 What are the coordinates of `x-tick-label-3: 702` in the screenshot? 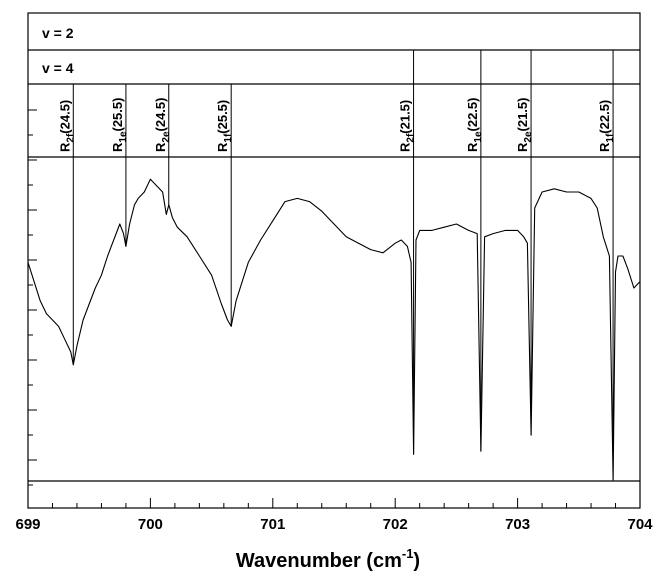 It's located at (395, 524).